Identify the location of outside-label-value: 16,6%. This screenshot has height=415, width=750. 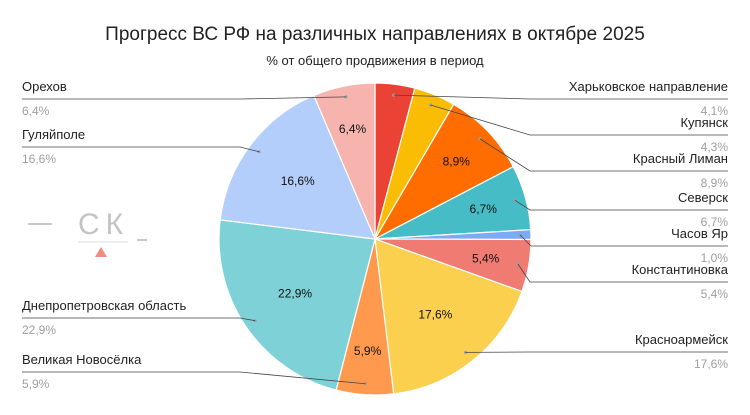
(39, 159).